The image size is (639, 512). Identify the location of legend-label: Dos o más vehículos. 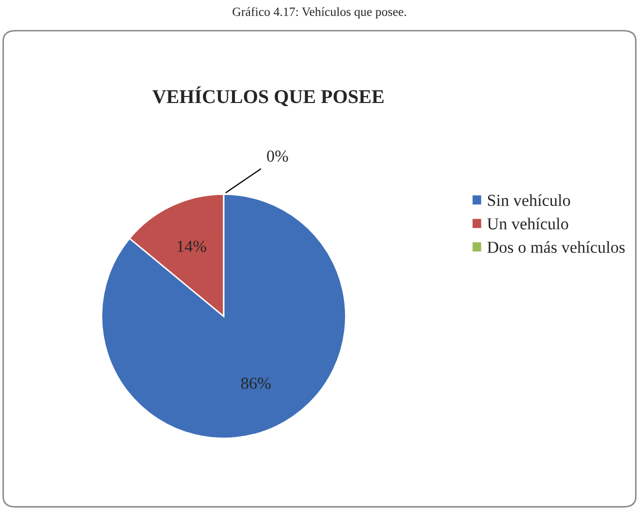
(556, 247).